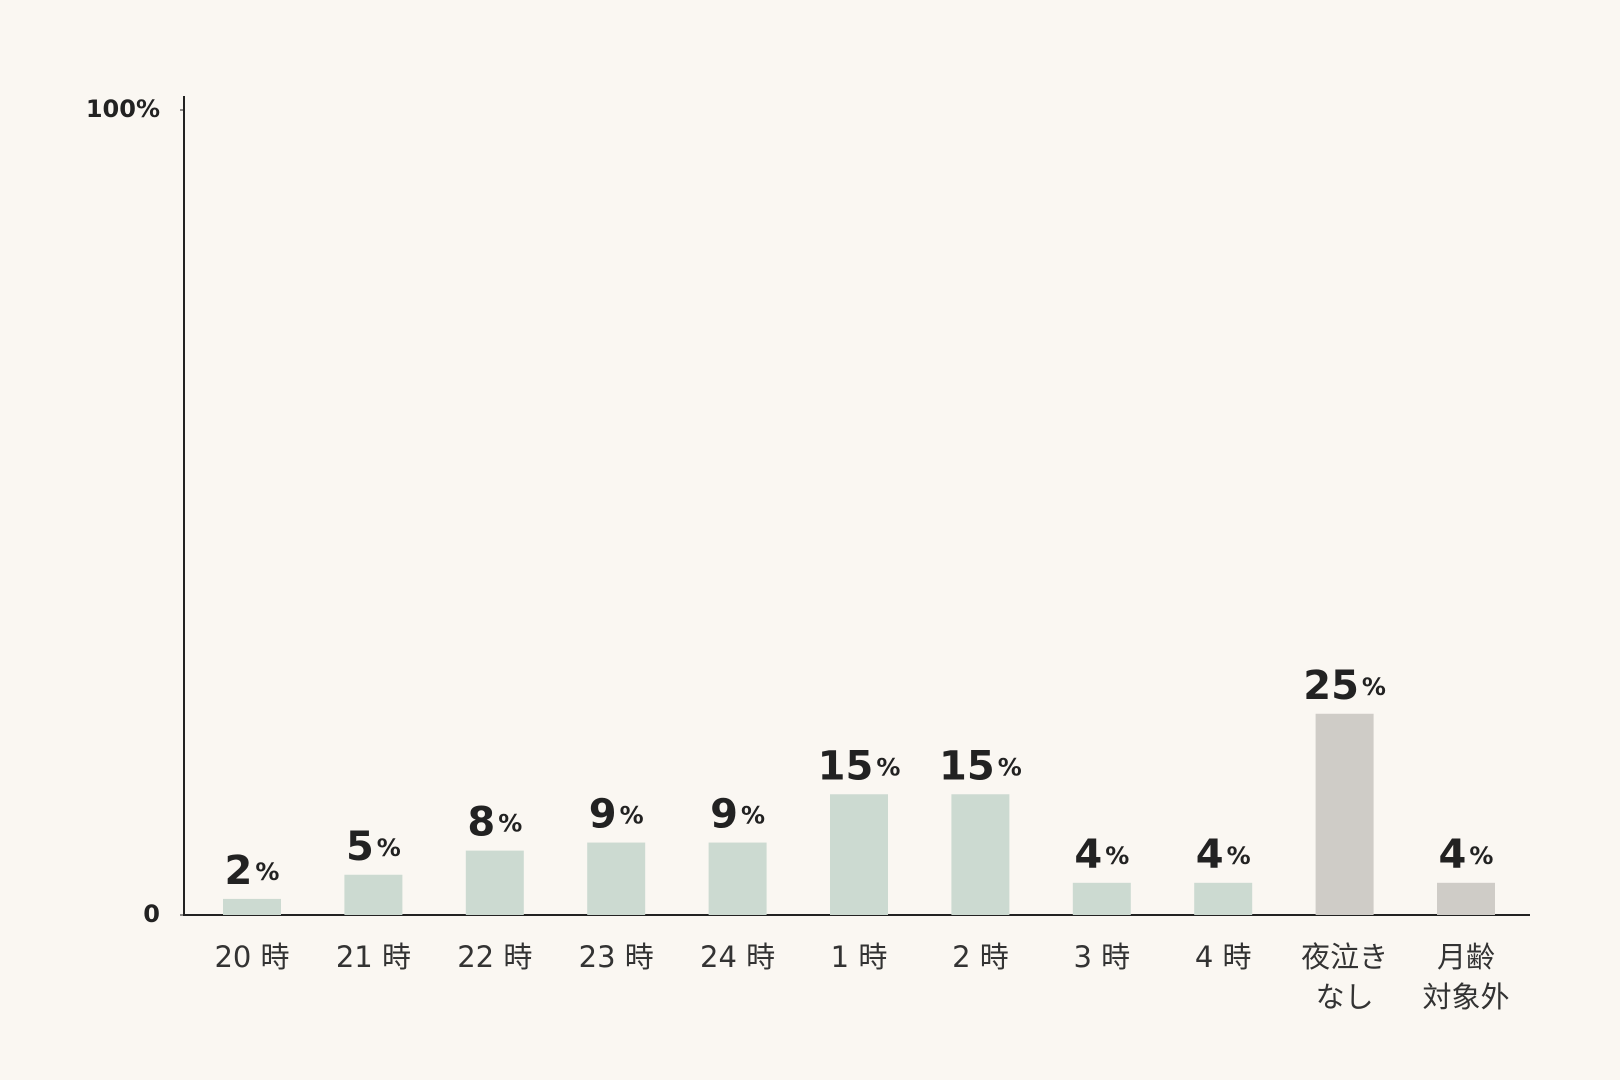 This screenshot has width=1620, height=1080. Describe the element at coordinates (151, 914) in the screenshot. I see `y-tick-label: 0` at that location.